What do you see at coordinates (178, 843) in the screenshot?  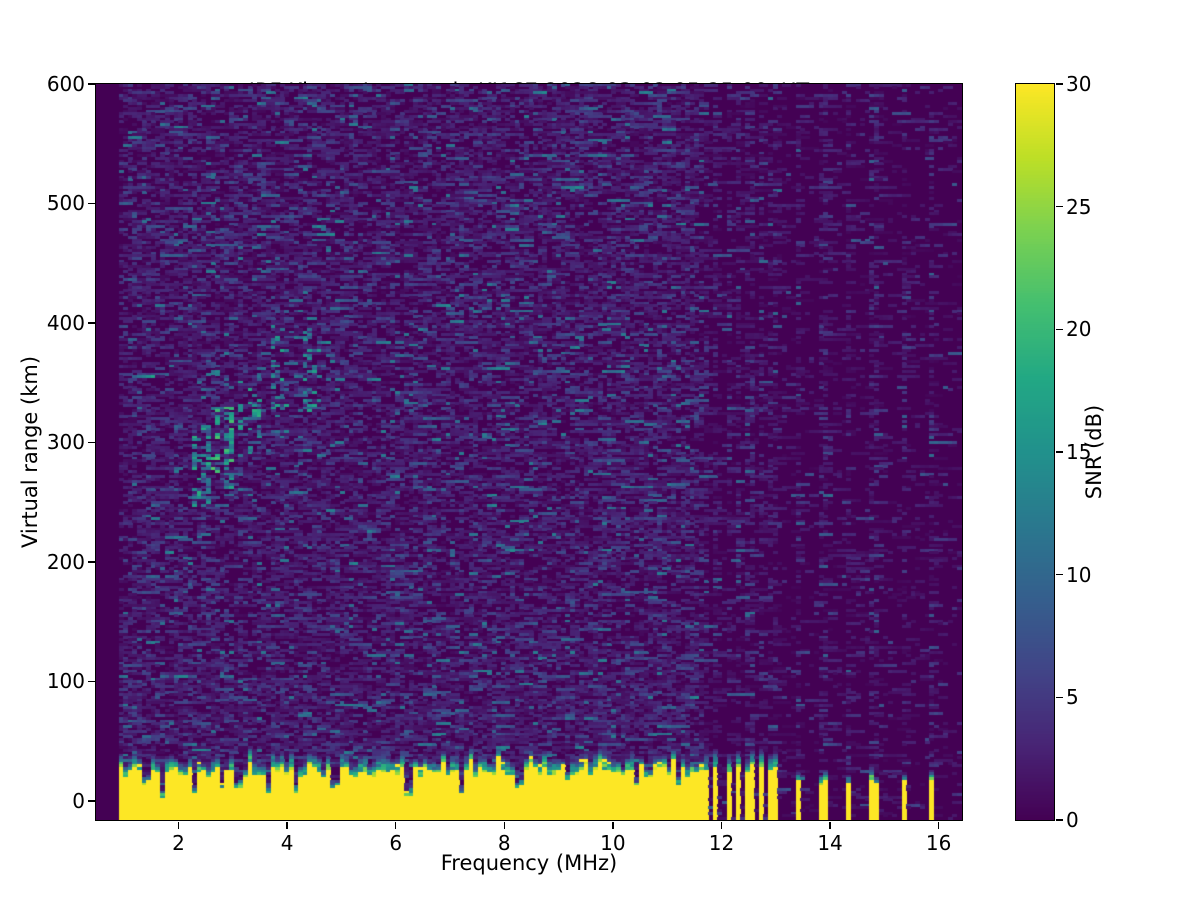 I see `x-tick-label: 2` at bounding box center [178, 843].